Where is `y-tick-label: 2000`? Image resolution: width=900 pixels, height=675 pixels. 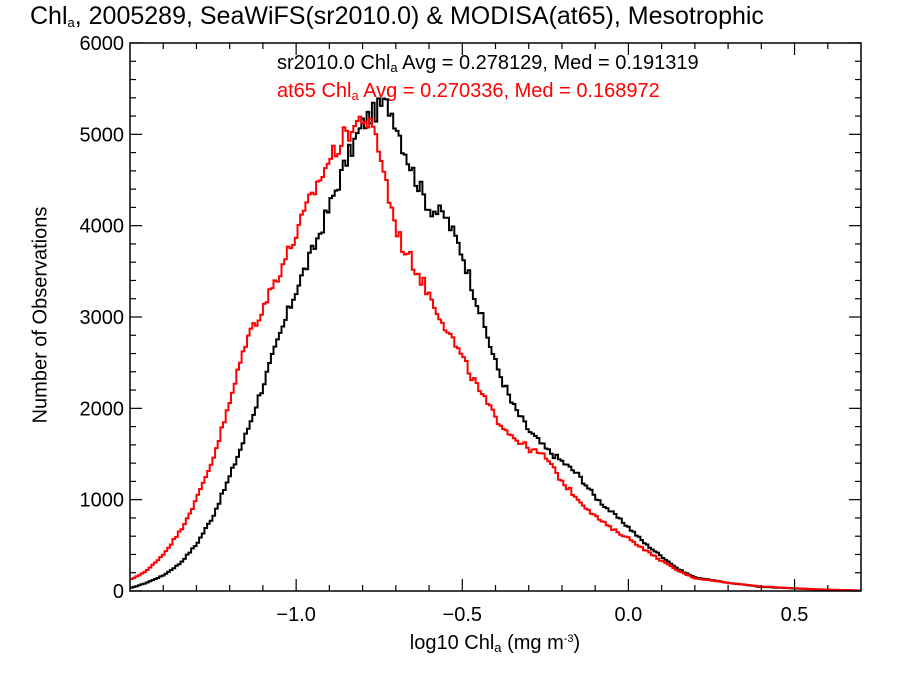
y-tick-label: 2000 is located at coordinates (102, 409).